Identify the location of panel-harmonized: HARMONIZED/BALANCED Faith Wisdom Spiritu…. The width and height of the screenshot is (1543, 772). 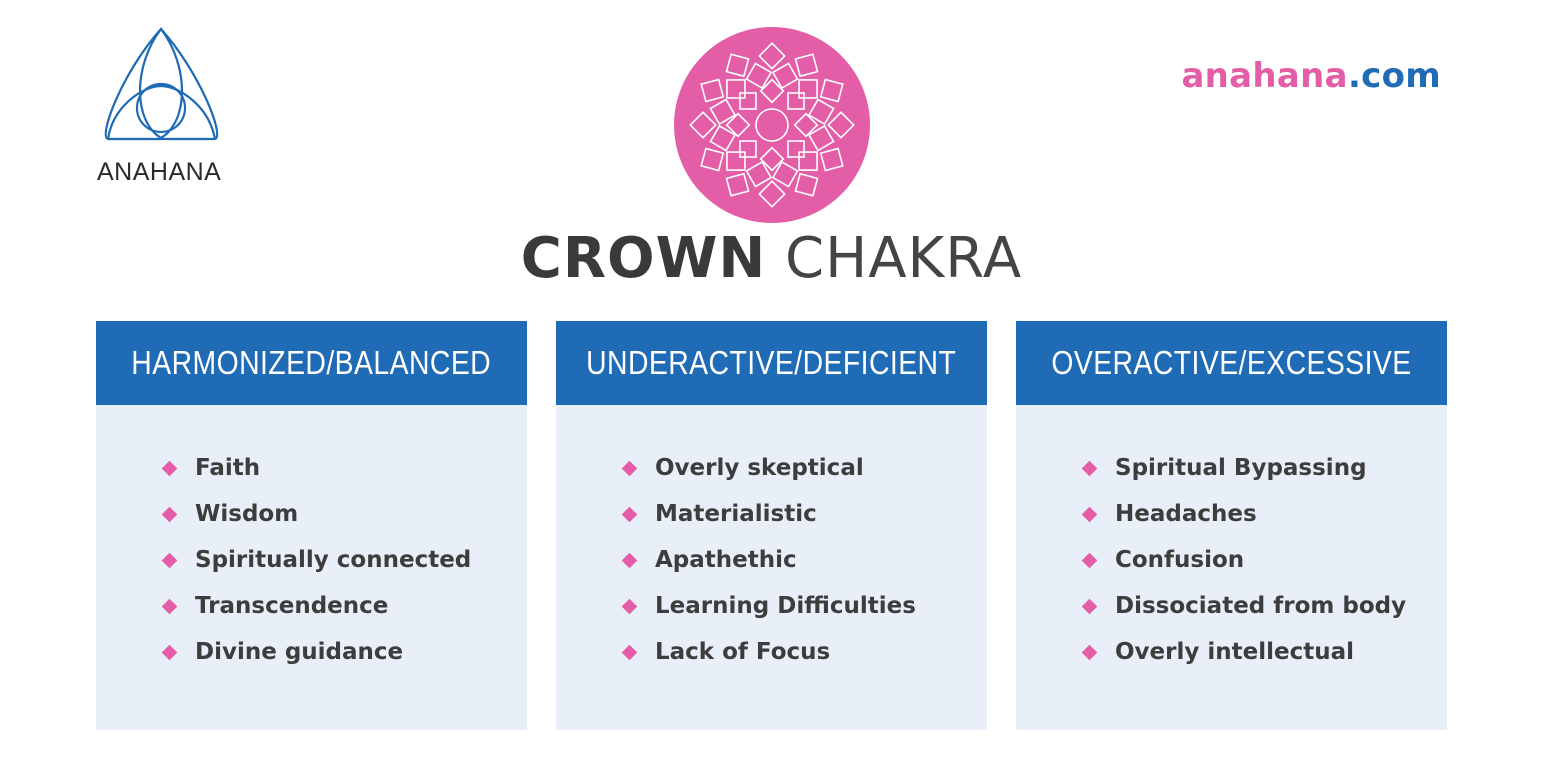
(311, 525).